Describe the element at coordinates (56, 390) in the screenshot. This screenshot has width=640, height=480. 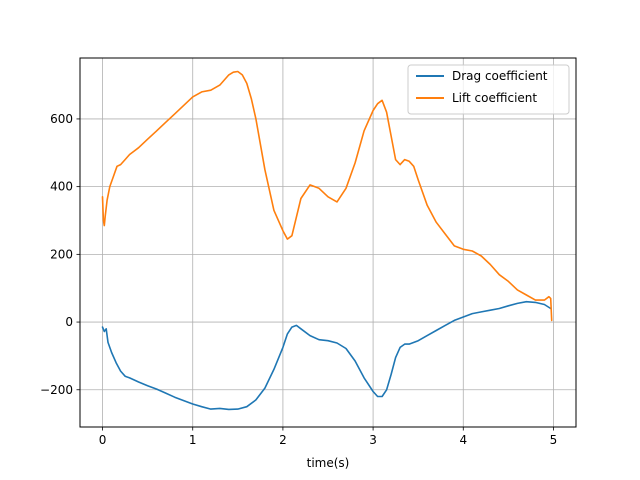
I see `y-tick-label: −200` at that location.